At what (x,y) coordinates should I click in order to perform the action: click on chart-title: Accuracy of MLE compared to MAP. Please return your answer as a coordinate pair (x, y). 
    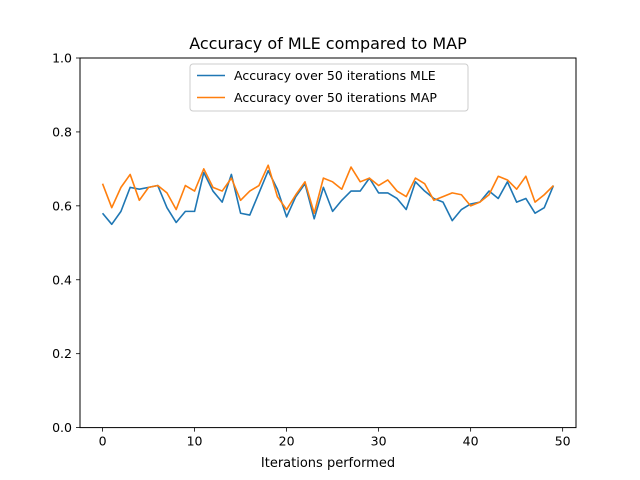
    Looking at the image, I should click on (328, 43).